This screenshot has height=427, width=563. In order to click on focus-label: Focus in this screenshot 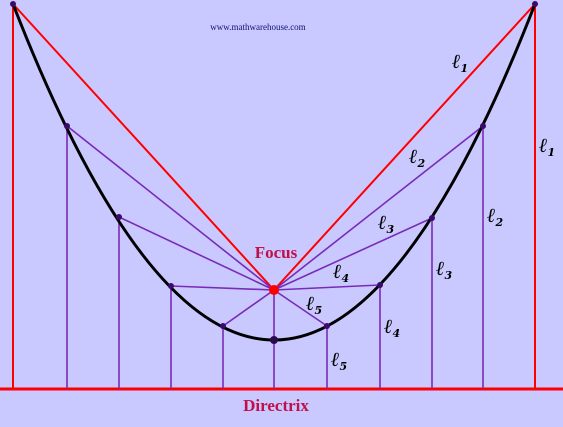, I will do `click(276, 252)`.